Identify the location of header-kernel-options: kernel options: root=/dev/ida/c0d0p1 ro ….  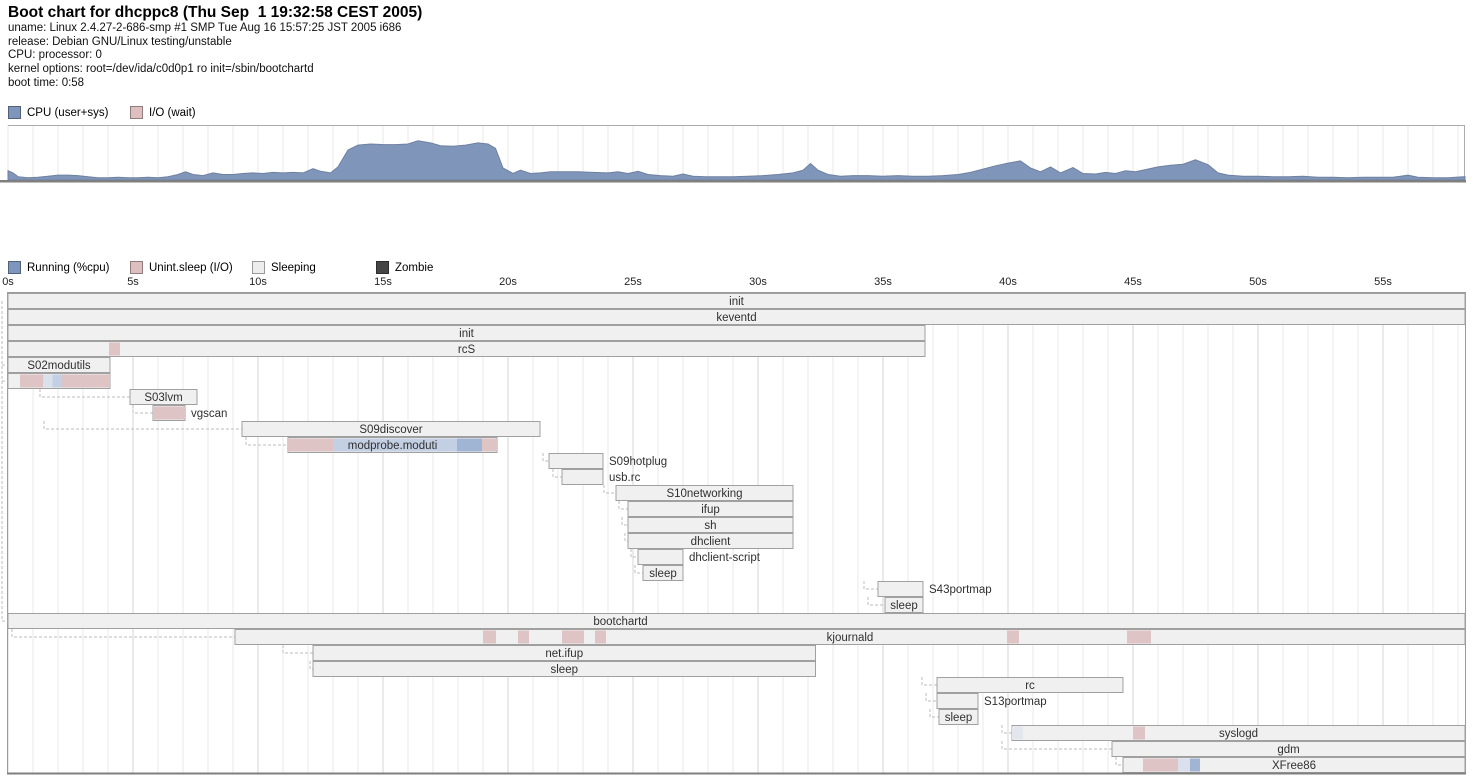
(161, 69).